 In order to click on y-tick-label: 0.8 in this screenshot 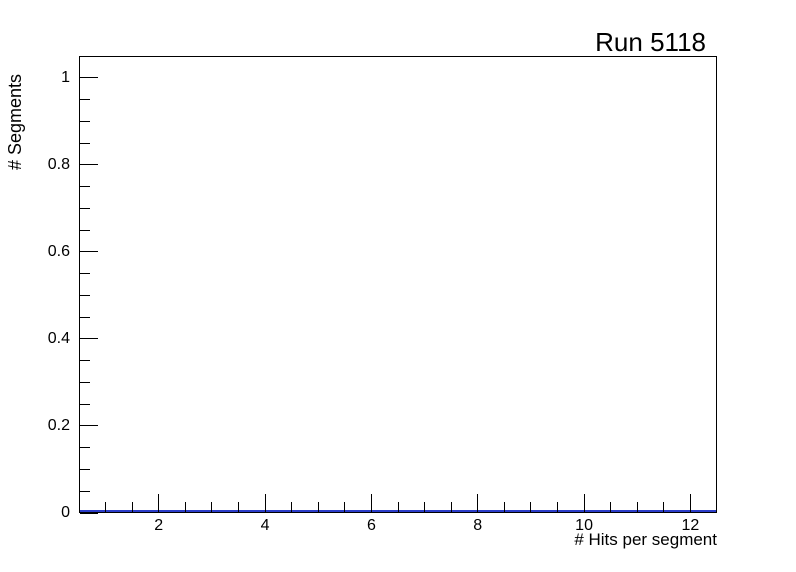, I will do `click(58, 164)`.